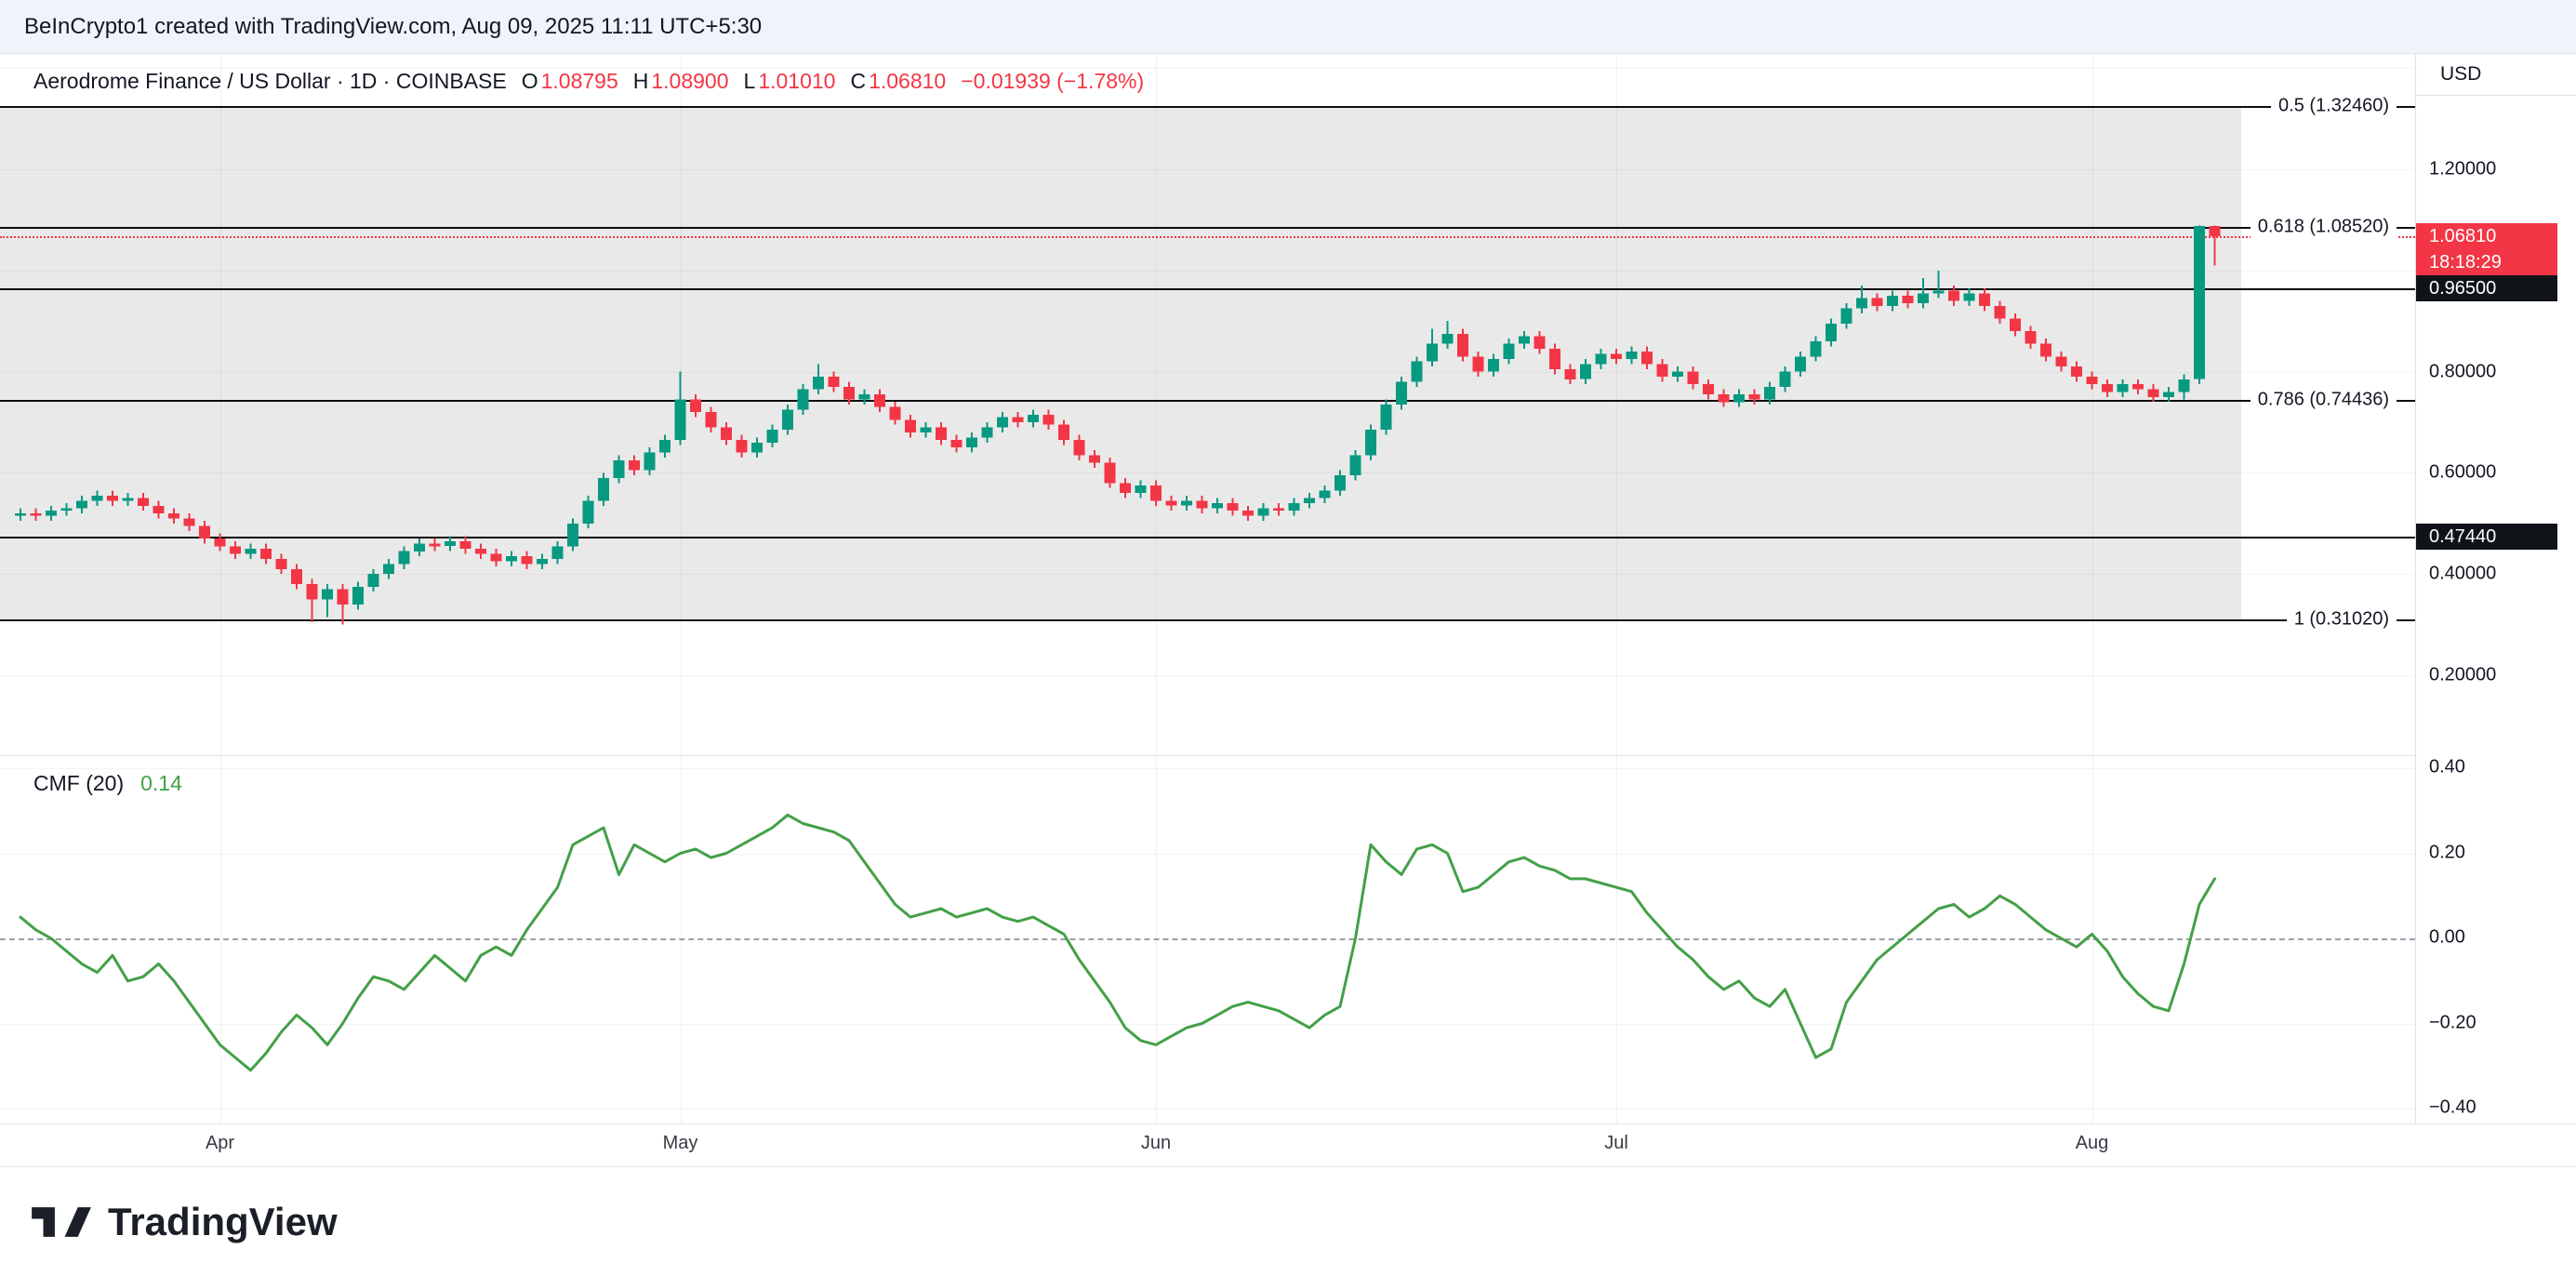  I want to click on high-value: 1.08900, so click(690, 81).